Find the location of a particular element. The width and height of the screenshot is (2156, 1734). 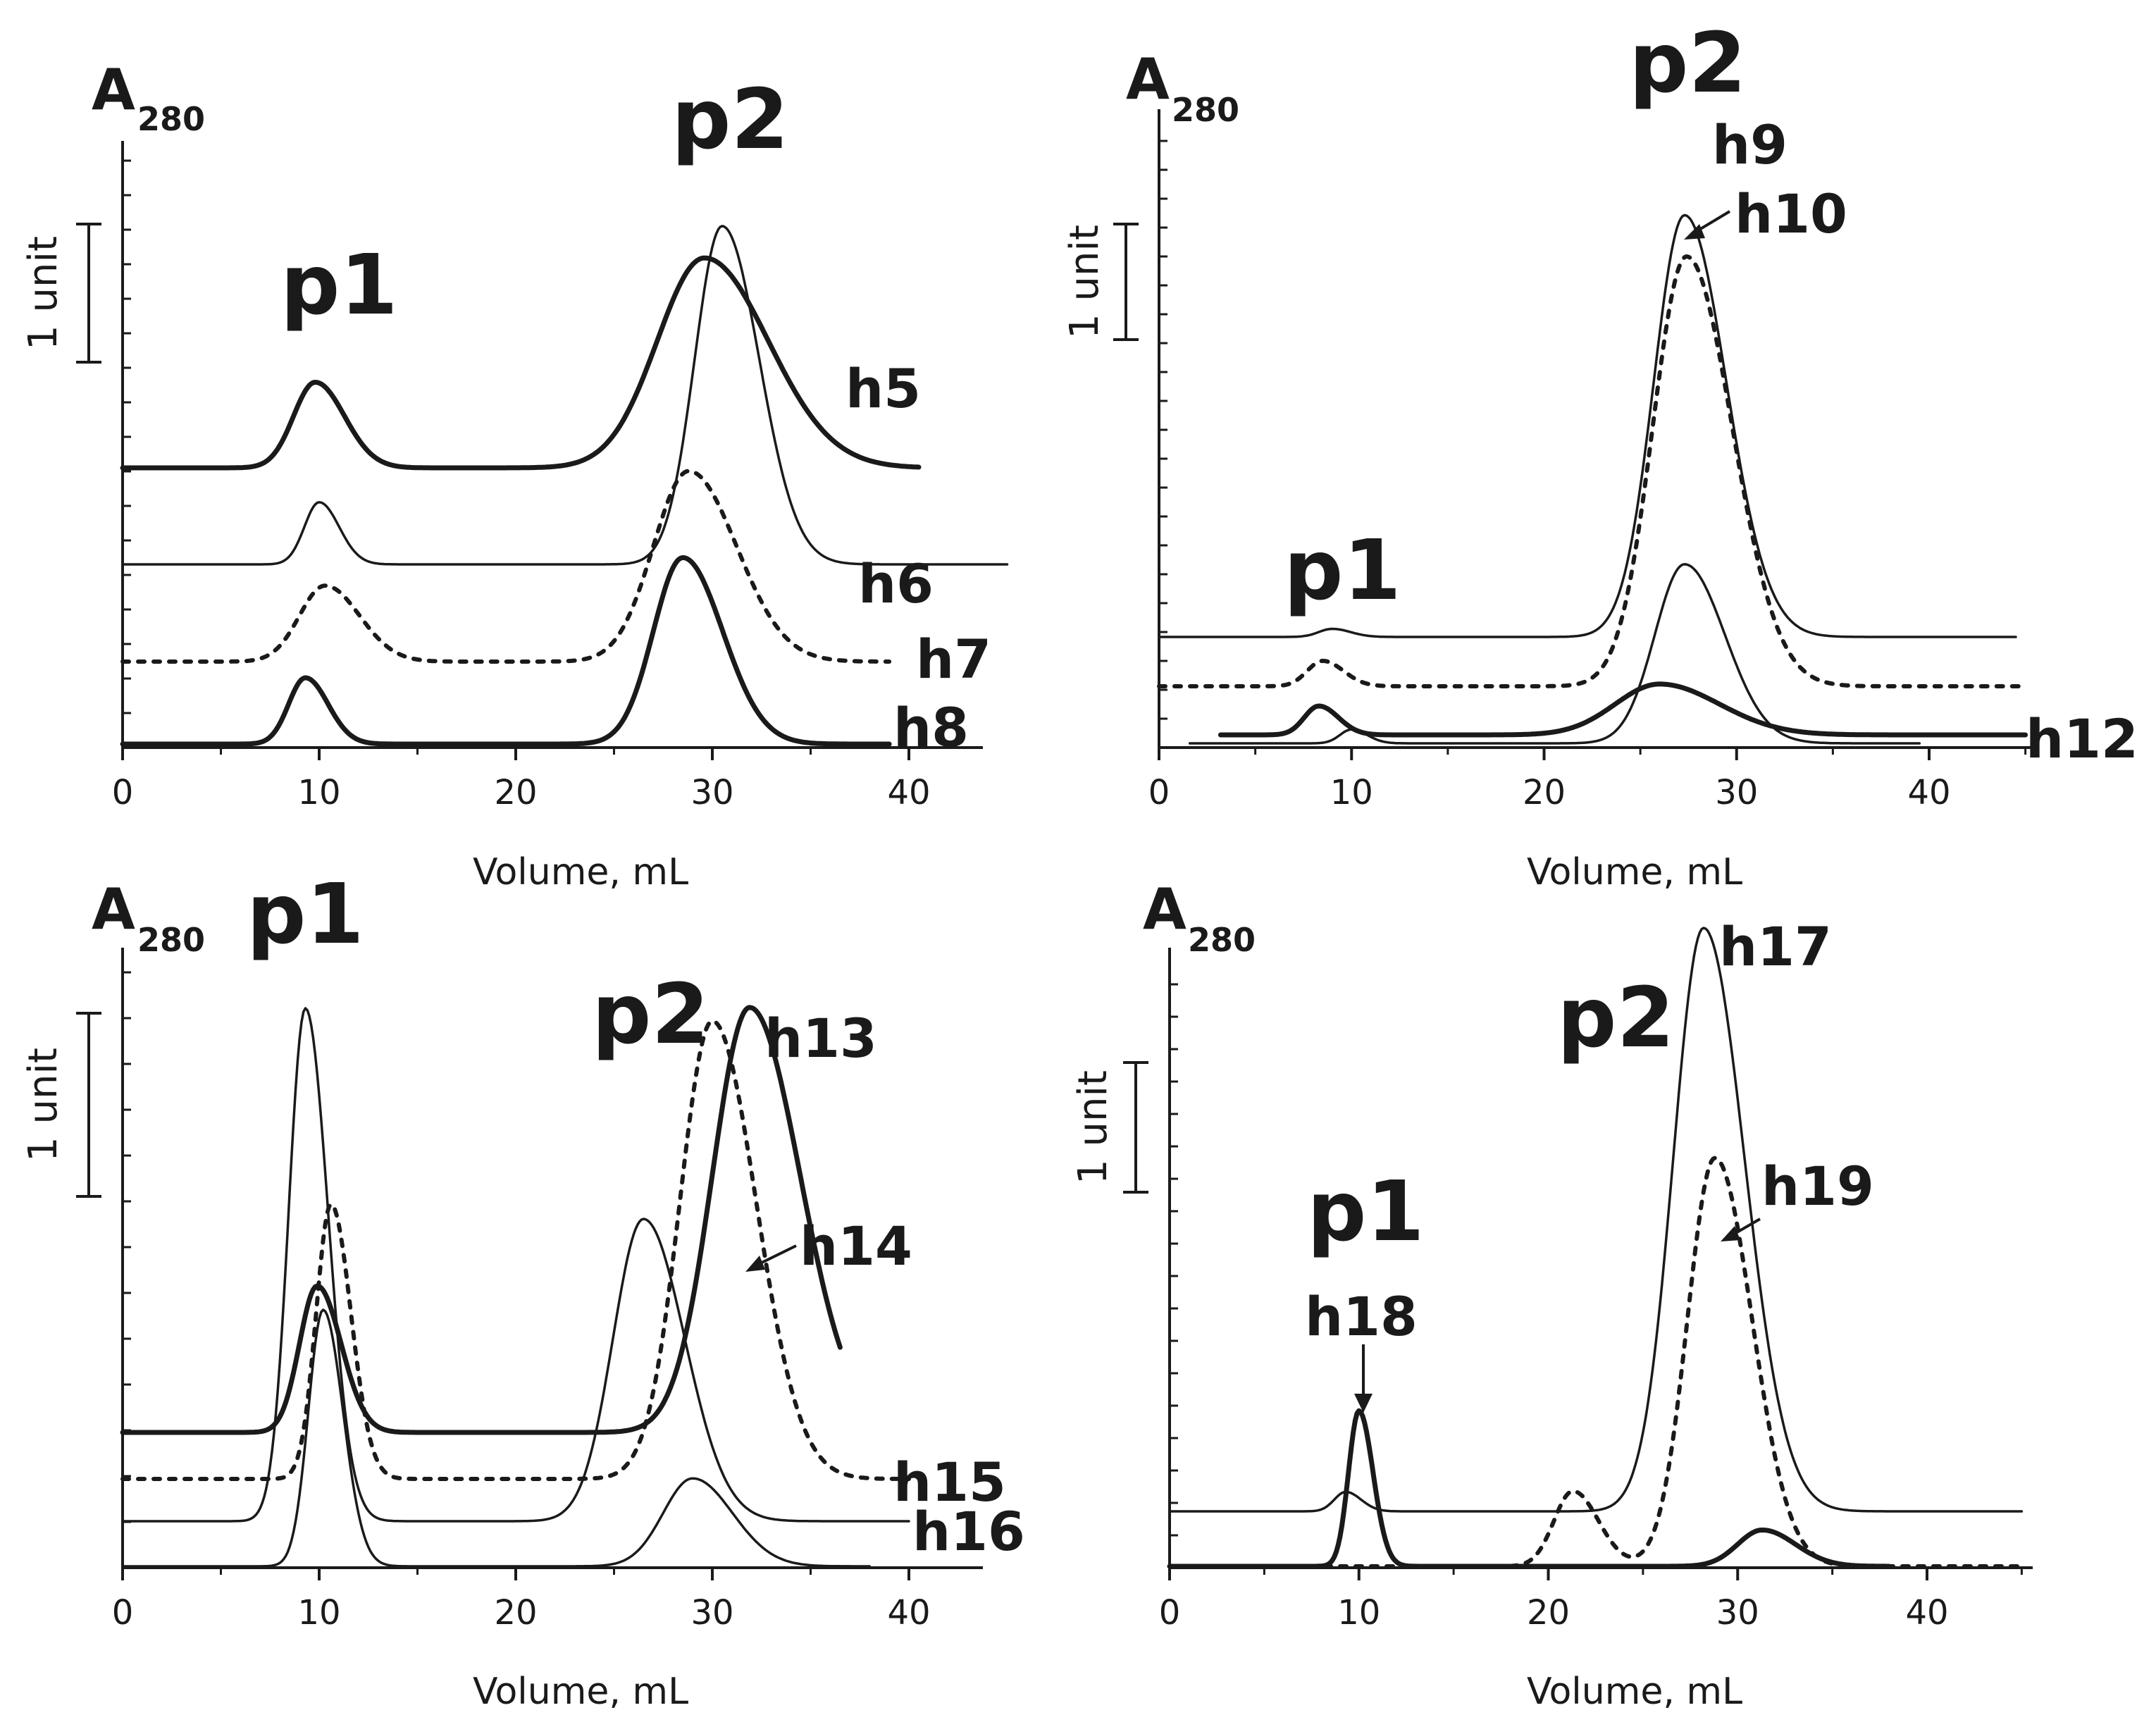

series-line-h6 is located at coordinates (565, 395).